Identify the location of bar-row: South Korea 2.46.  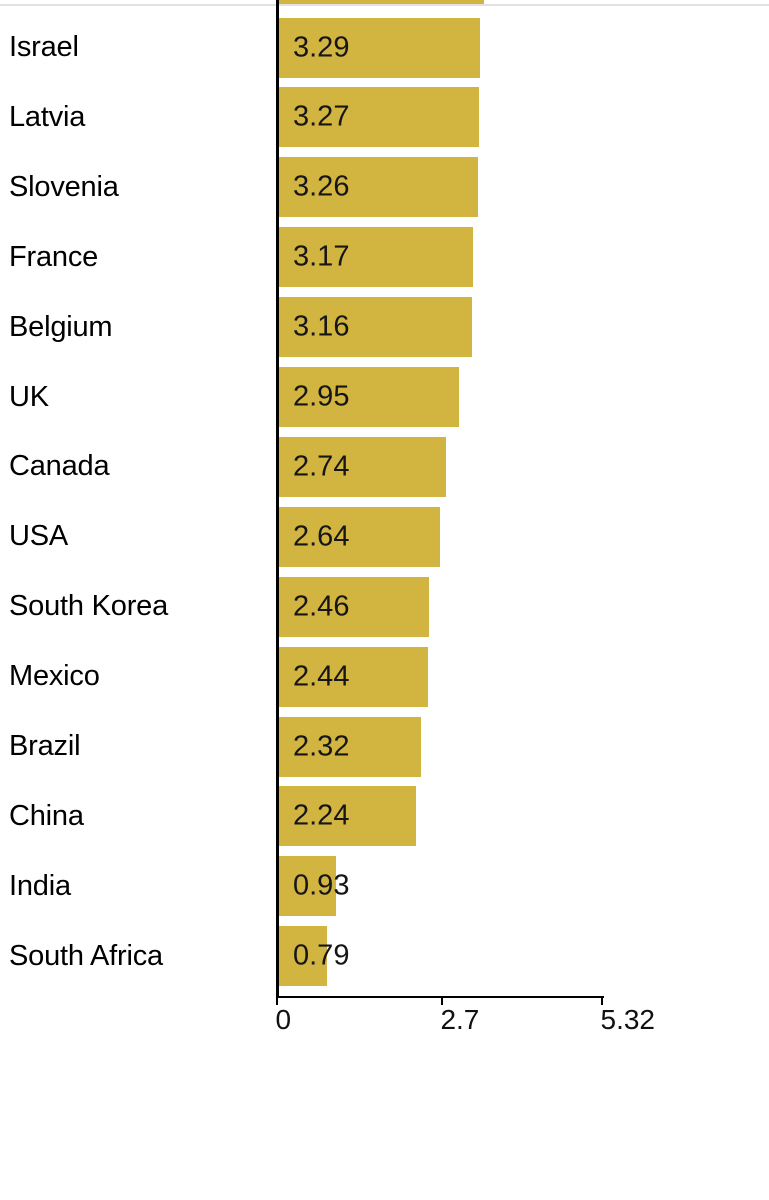
(384, 606).